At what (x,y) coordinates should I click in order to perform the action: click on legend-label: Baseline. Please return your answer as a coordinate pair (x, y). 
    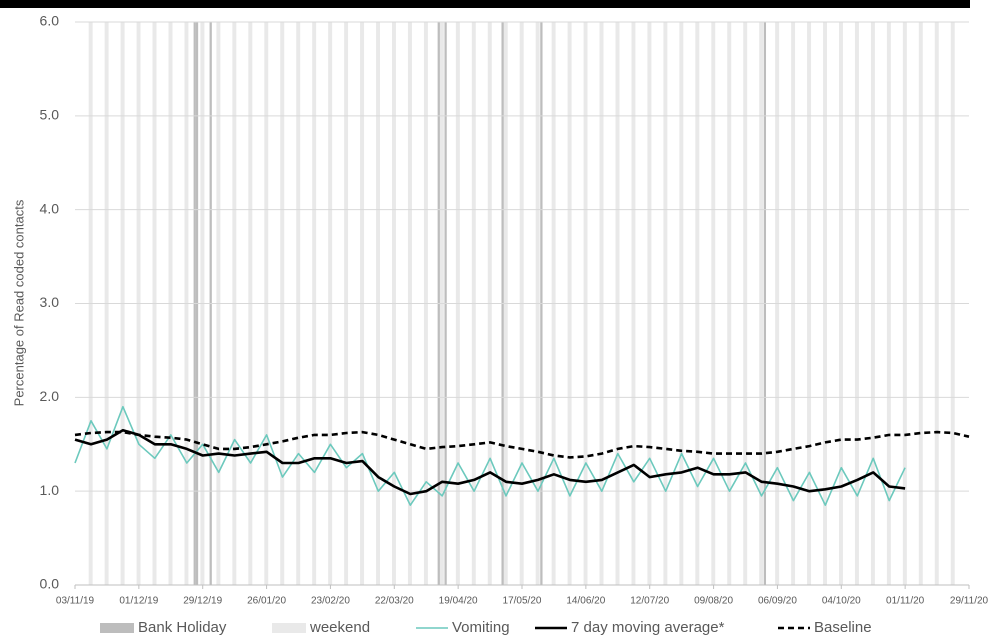
    Looking at the image, I should click on (843, 627).